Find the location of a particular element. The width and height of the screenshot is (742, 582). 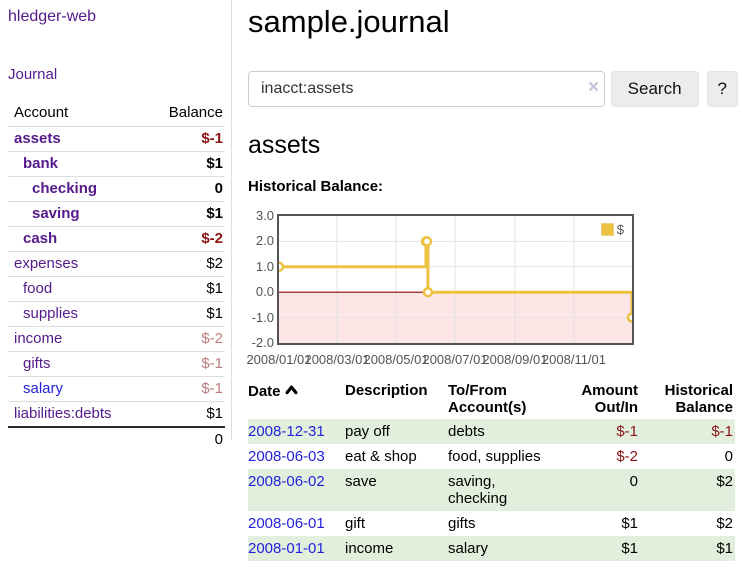

x-clear-icon: × is located at coordinates (594, 87).